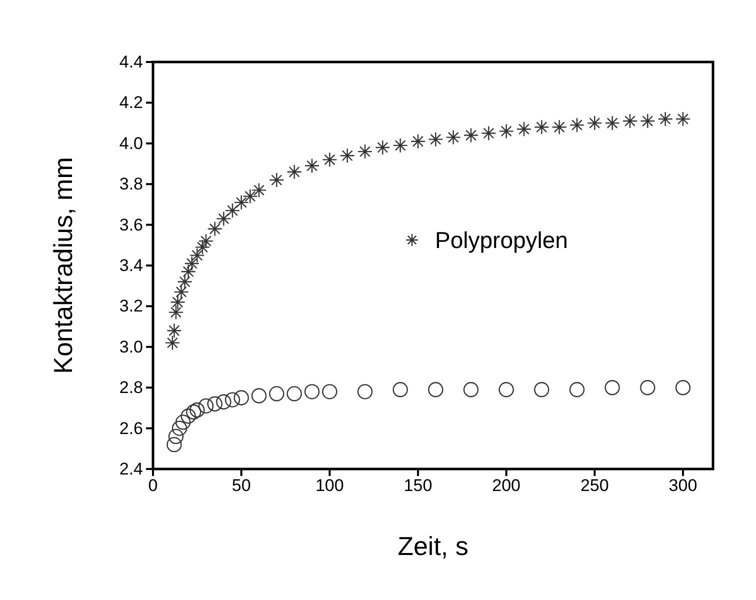 The height and width of the screenshot is (600, 756). I want to click on y-tick-label: 4.4, so click(131, 62).